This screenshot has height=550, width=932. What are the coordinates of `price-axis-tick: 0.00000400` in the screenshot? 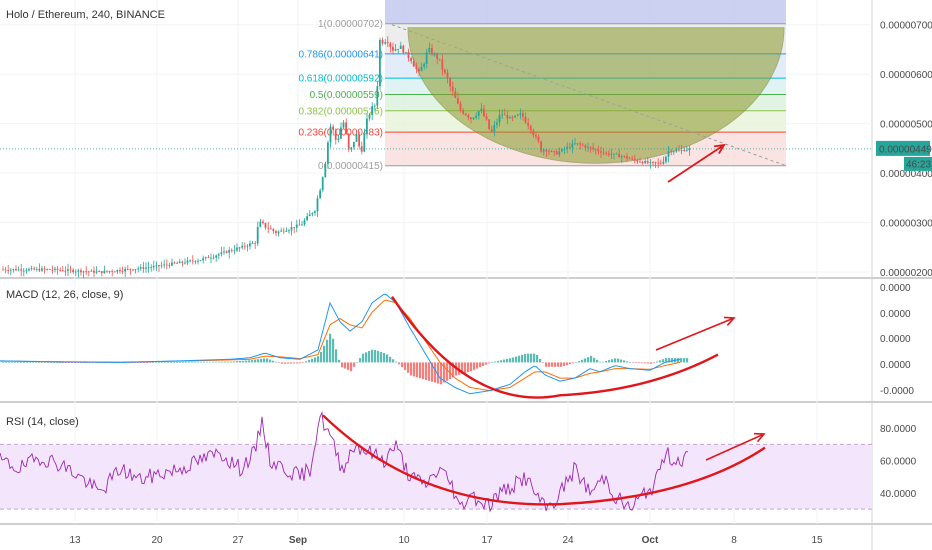 It's located at (906, 174).